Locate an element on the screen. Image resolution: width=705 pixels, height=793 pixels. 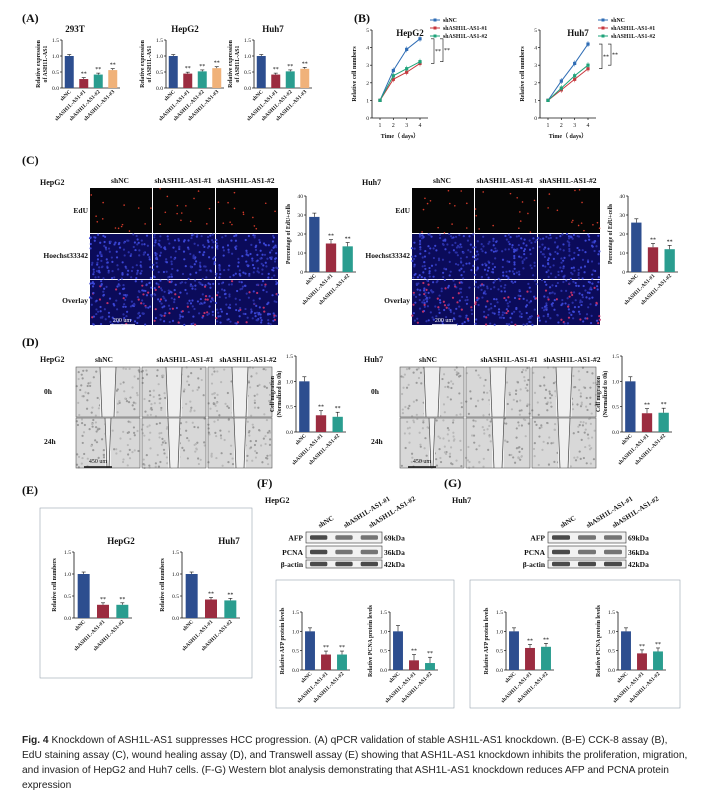
y-axis-label: Relative cell numbers is located at coordinates (55, 585).